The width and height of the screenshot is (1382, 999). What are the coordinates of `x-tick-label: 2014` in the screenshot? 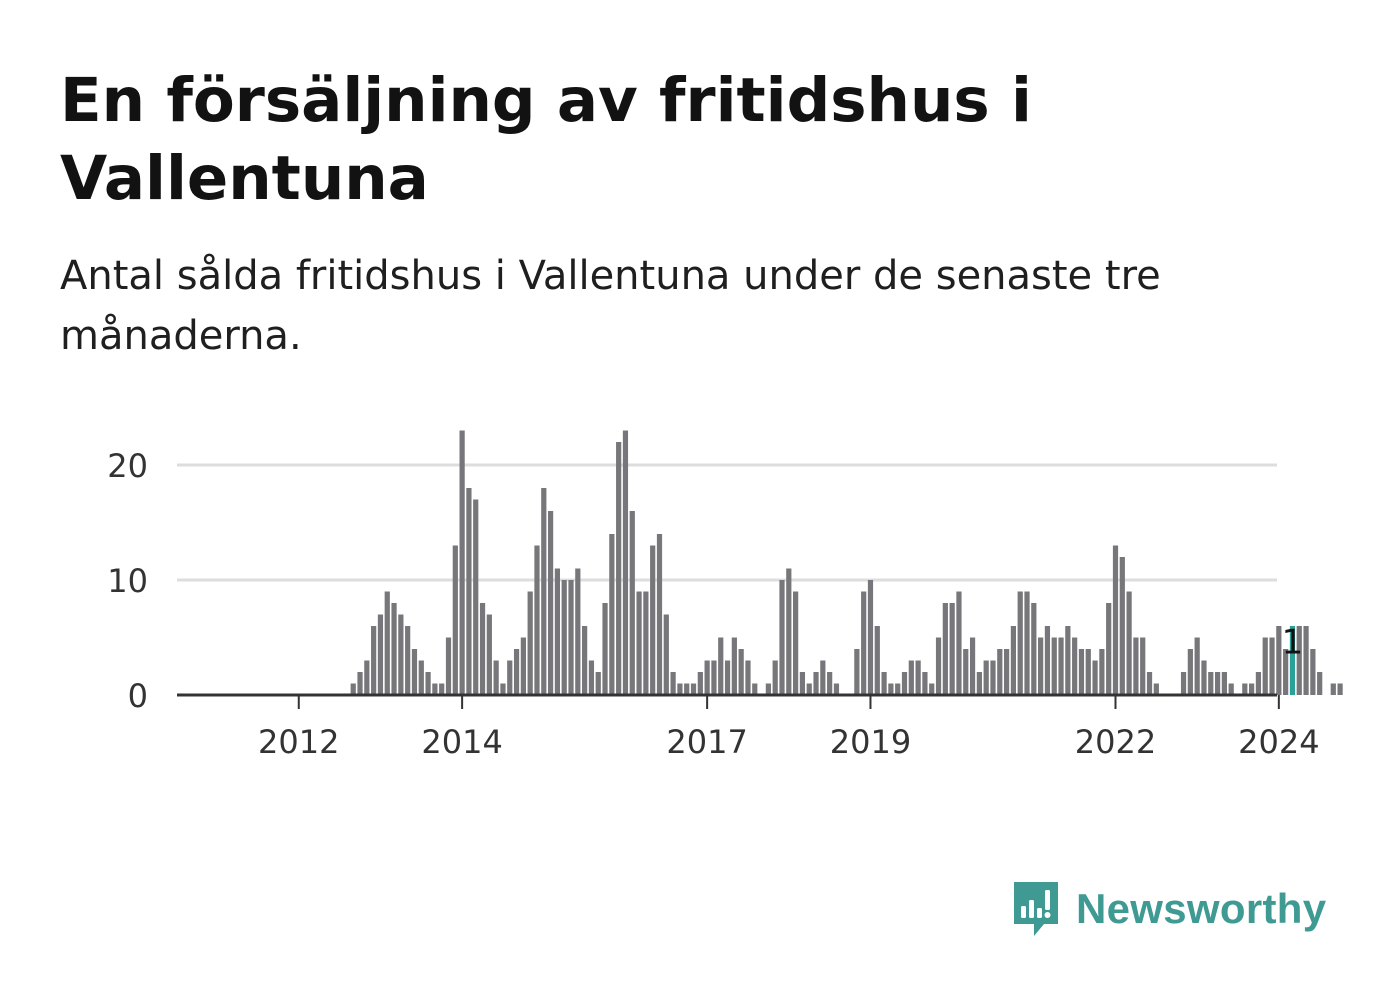 It's located at (461, 742).